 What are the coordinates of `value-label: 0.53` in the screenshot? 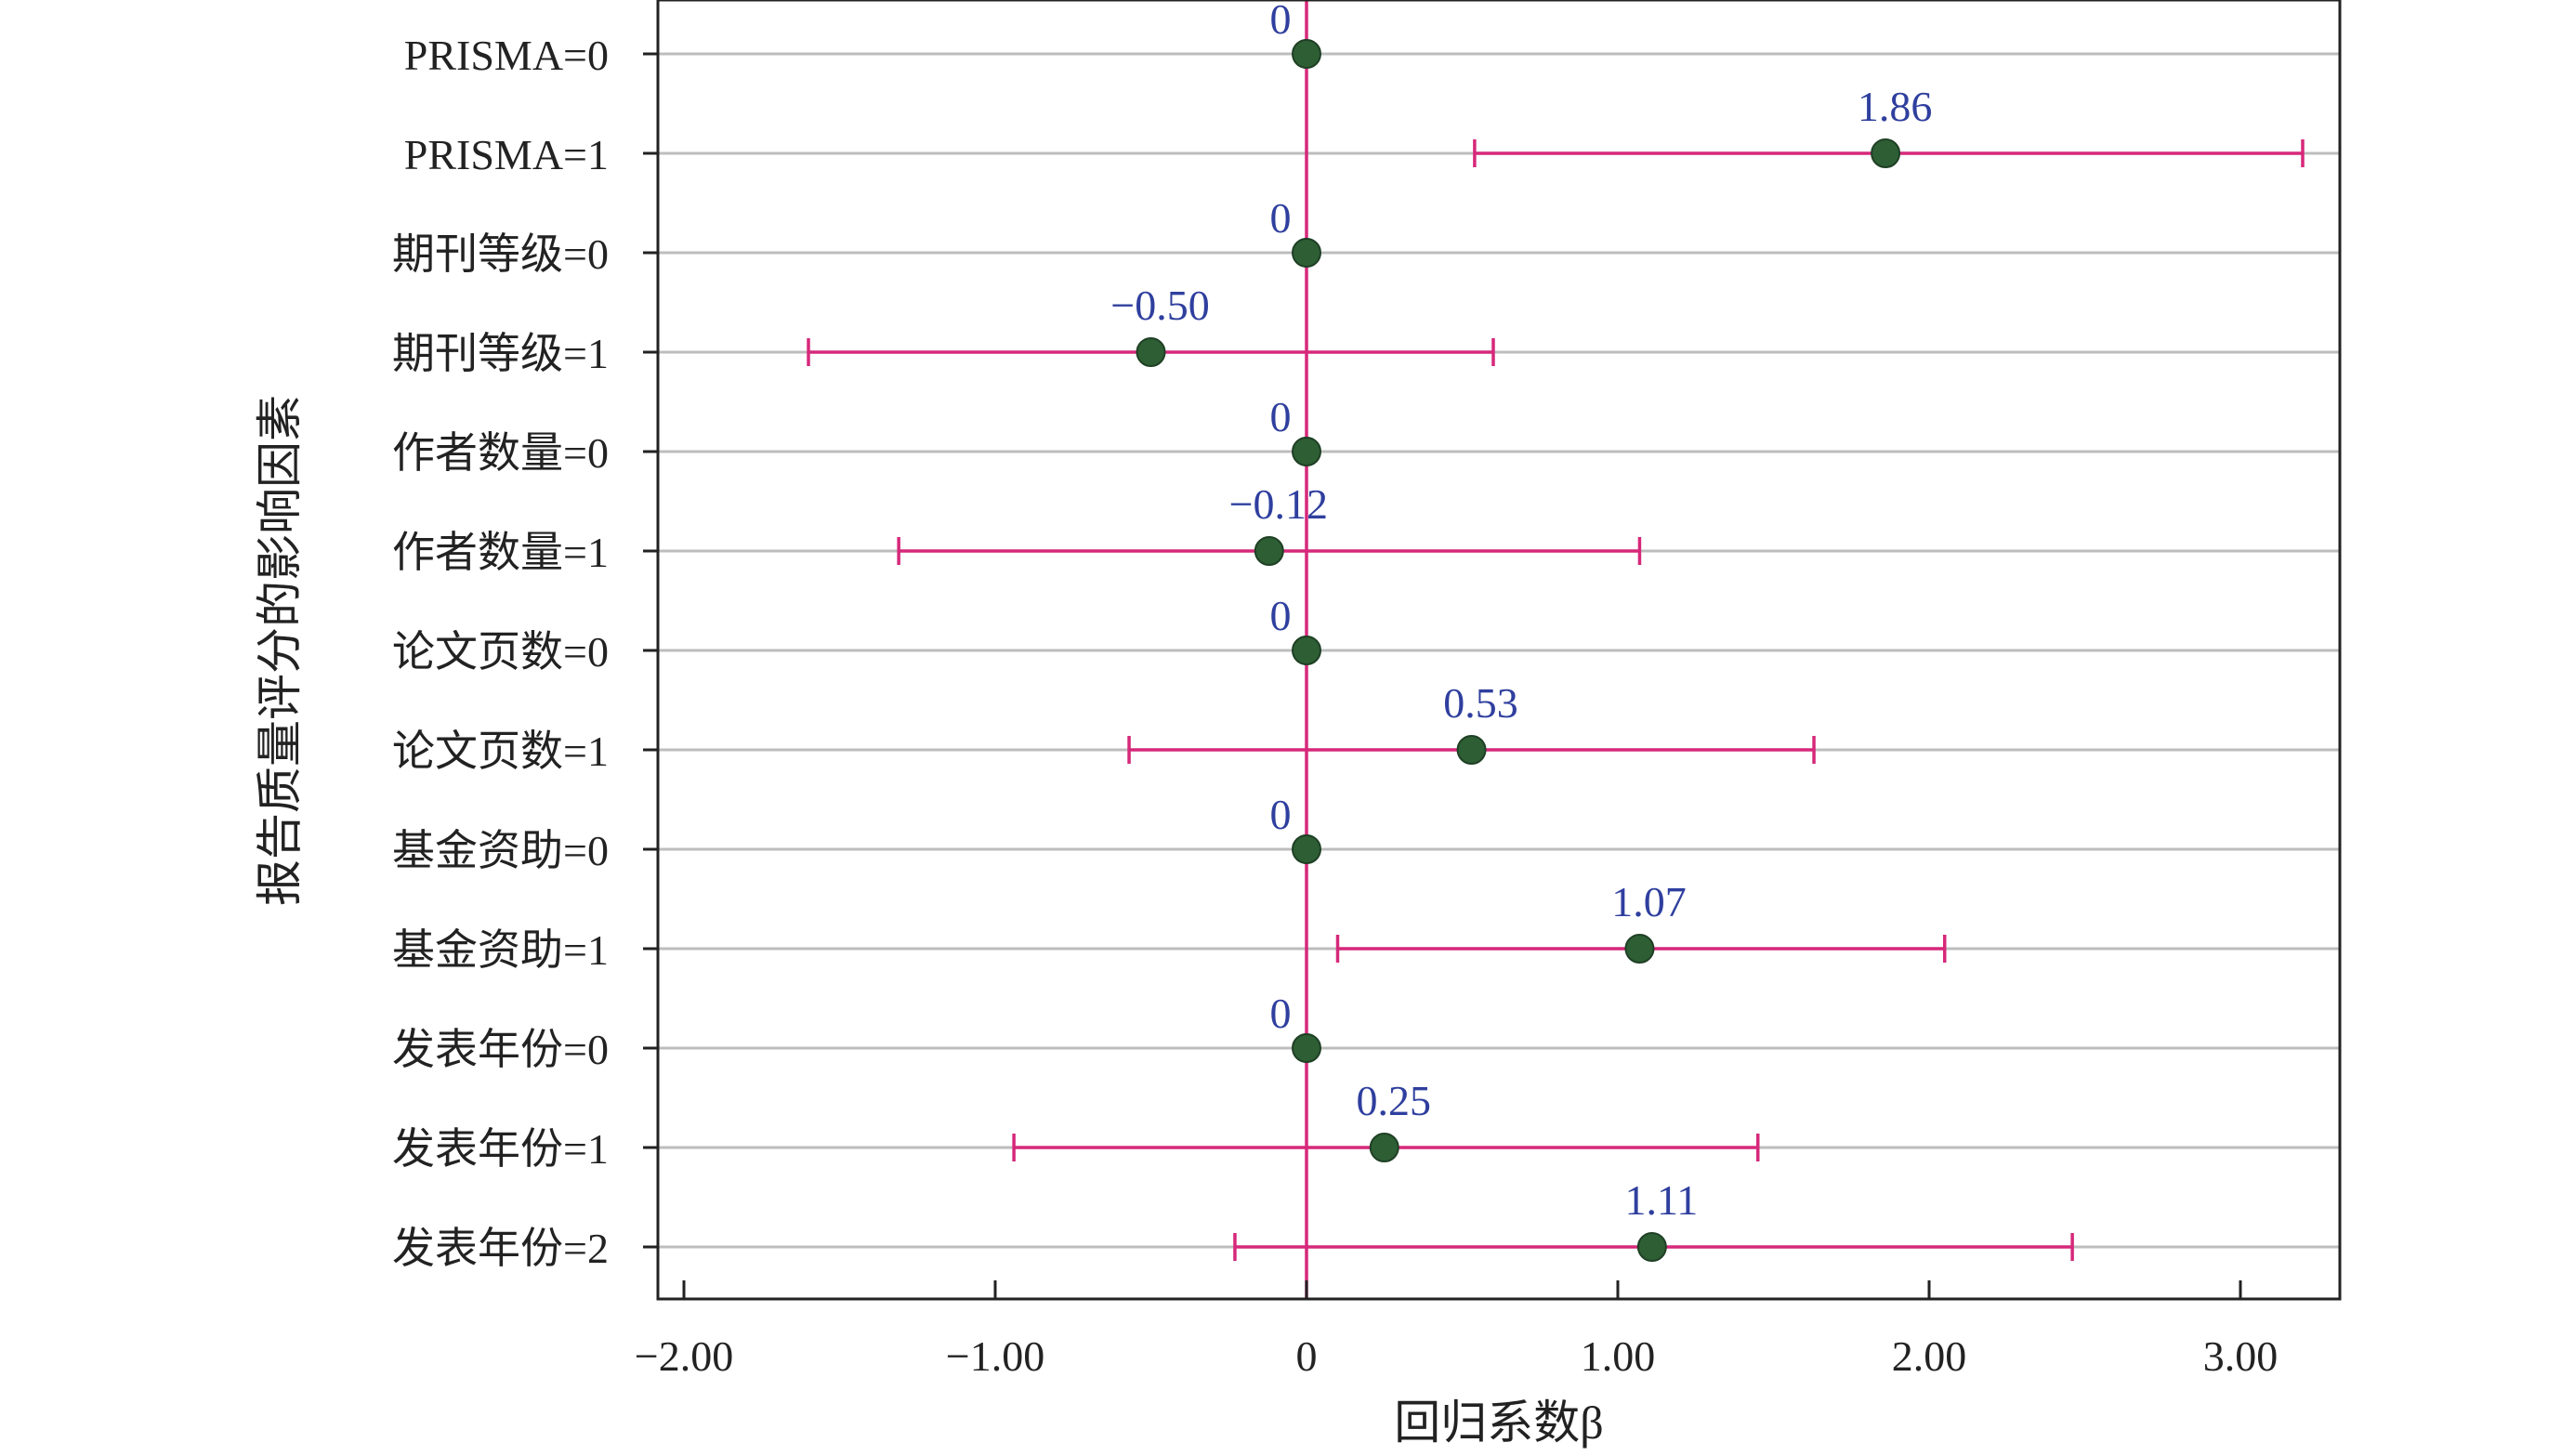 It's located at (1480, 703).